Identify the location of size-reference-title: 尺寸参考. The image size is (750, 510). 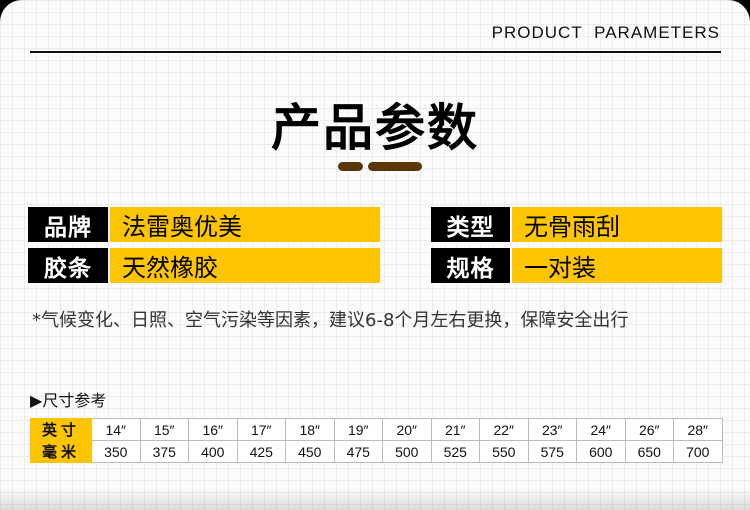
(74, 400).